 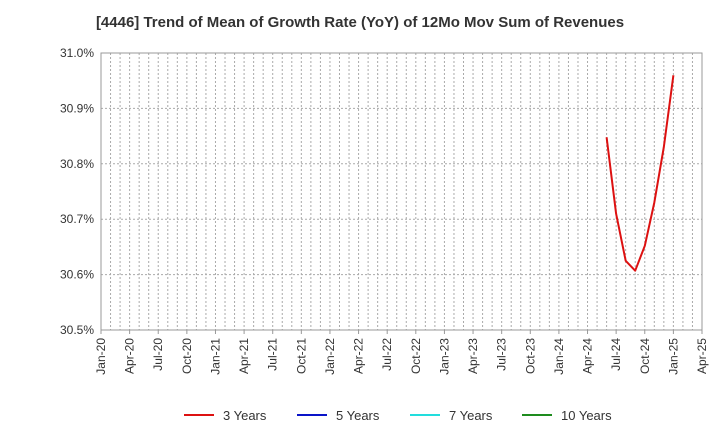 What do you see at coordinates (559, 356) in the screenshot?
I see `x-tick-label: Jan-24` at bounding box center [559, 356].